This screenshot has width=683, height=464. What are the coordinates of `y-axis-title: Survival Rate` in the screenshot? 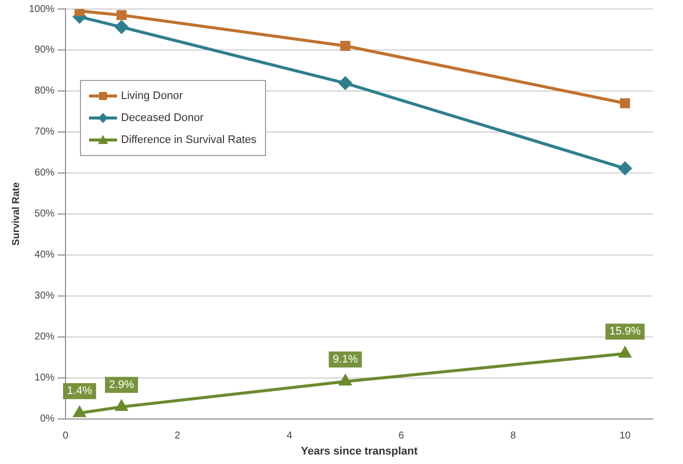 It's located at (16, 214).